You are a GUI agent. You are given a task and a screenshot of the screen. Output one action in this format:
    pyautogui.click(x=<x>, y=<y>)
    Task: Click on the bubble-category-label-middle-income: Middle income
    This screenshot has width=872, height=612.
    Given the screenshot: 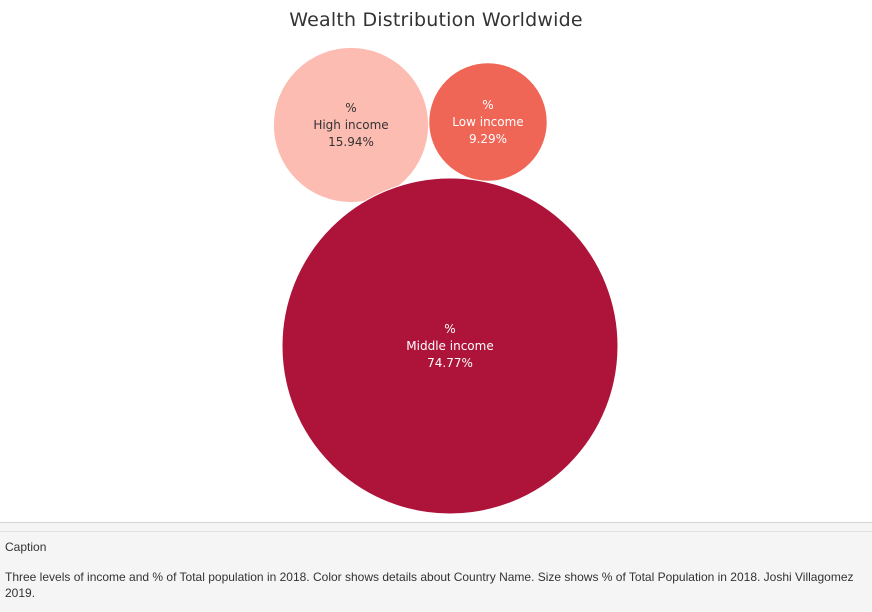 What is the action you would take?
    pyautogui.click(x=449, y=346)
    